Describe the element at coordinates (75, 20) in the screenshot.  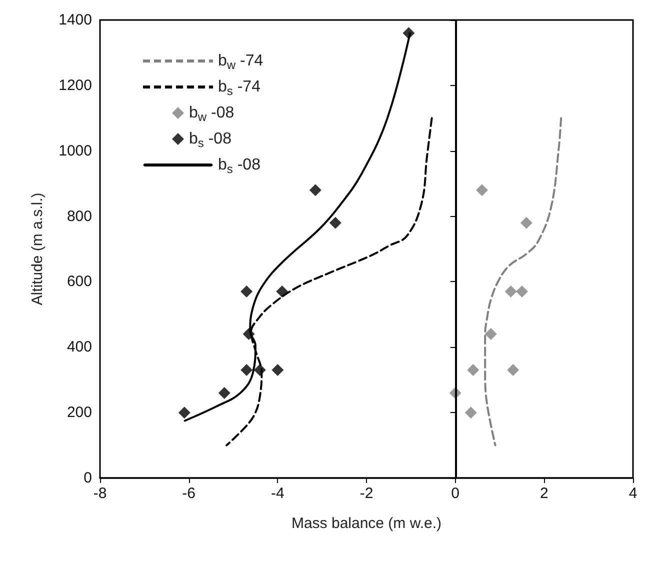
I see `y-tick-label: 1400` at that location.